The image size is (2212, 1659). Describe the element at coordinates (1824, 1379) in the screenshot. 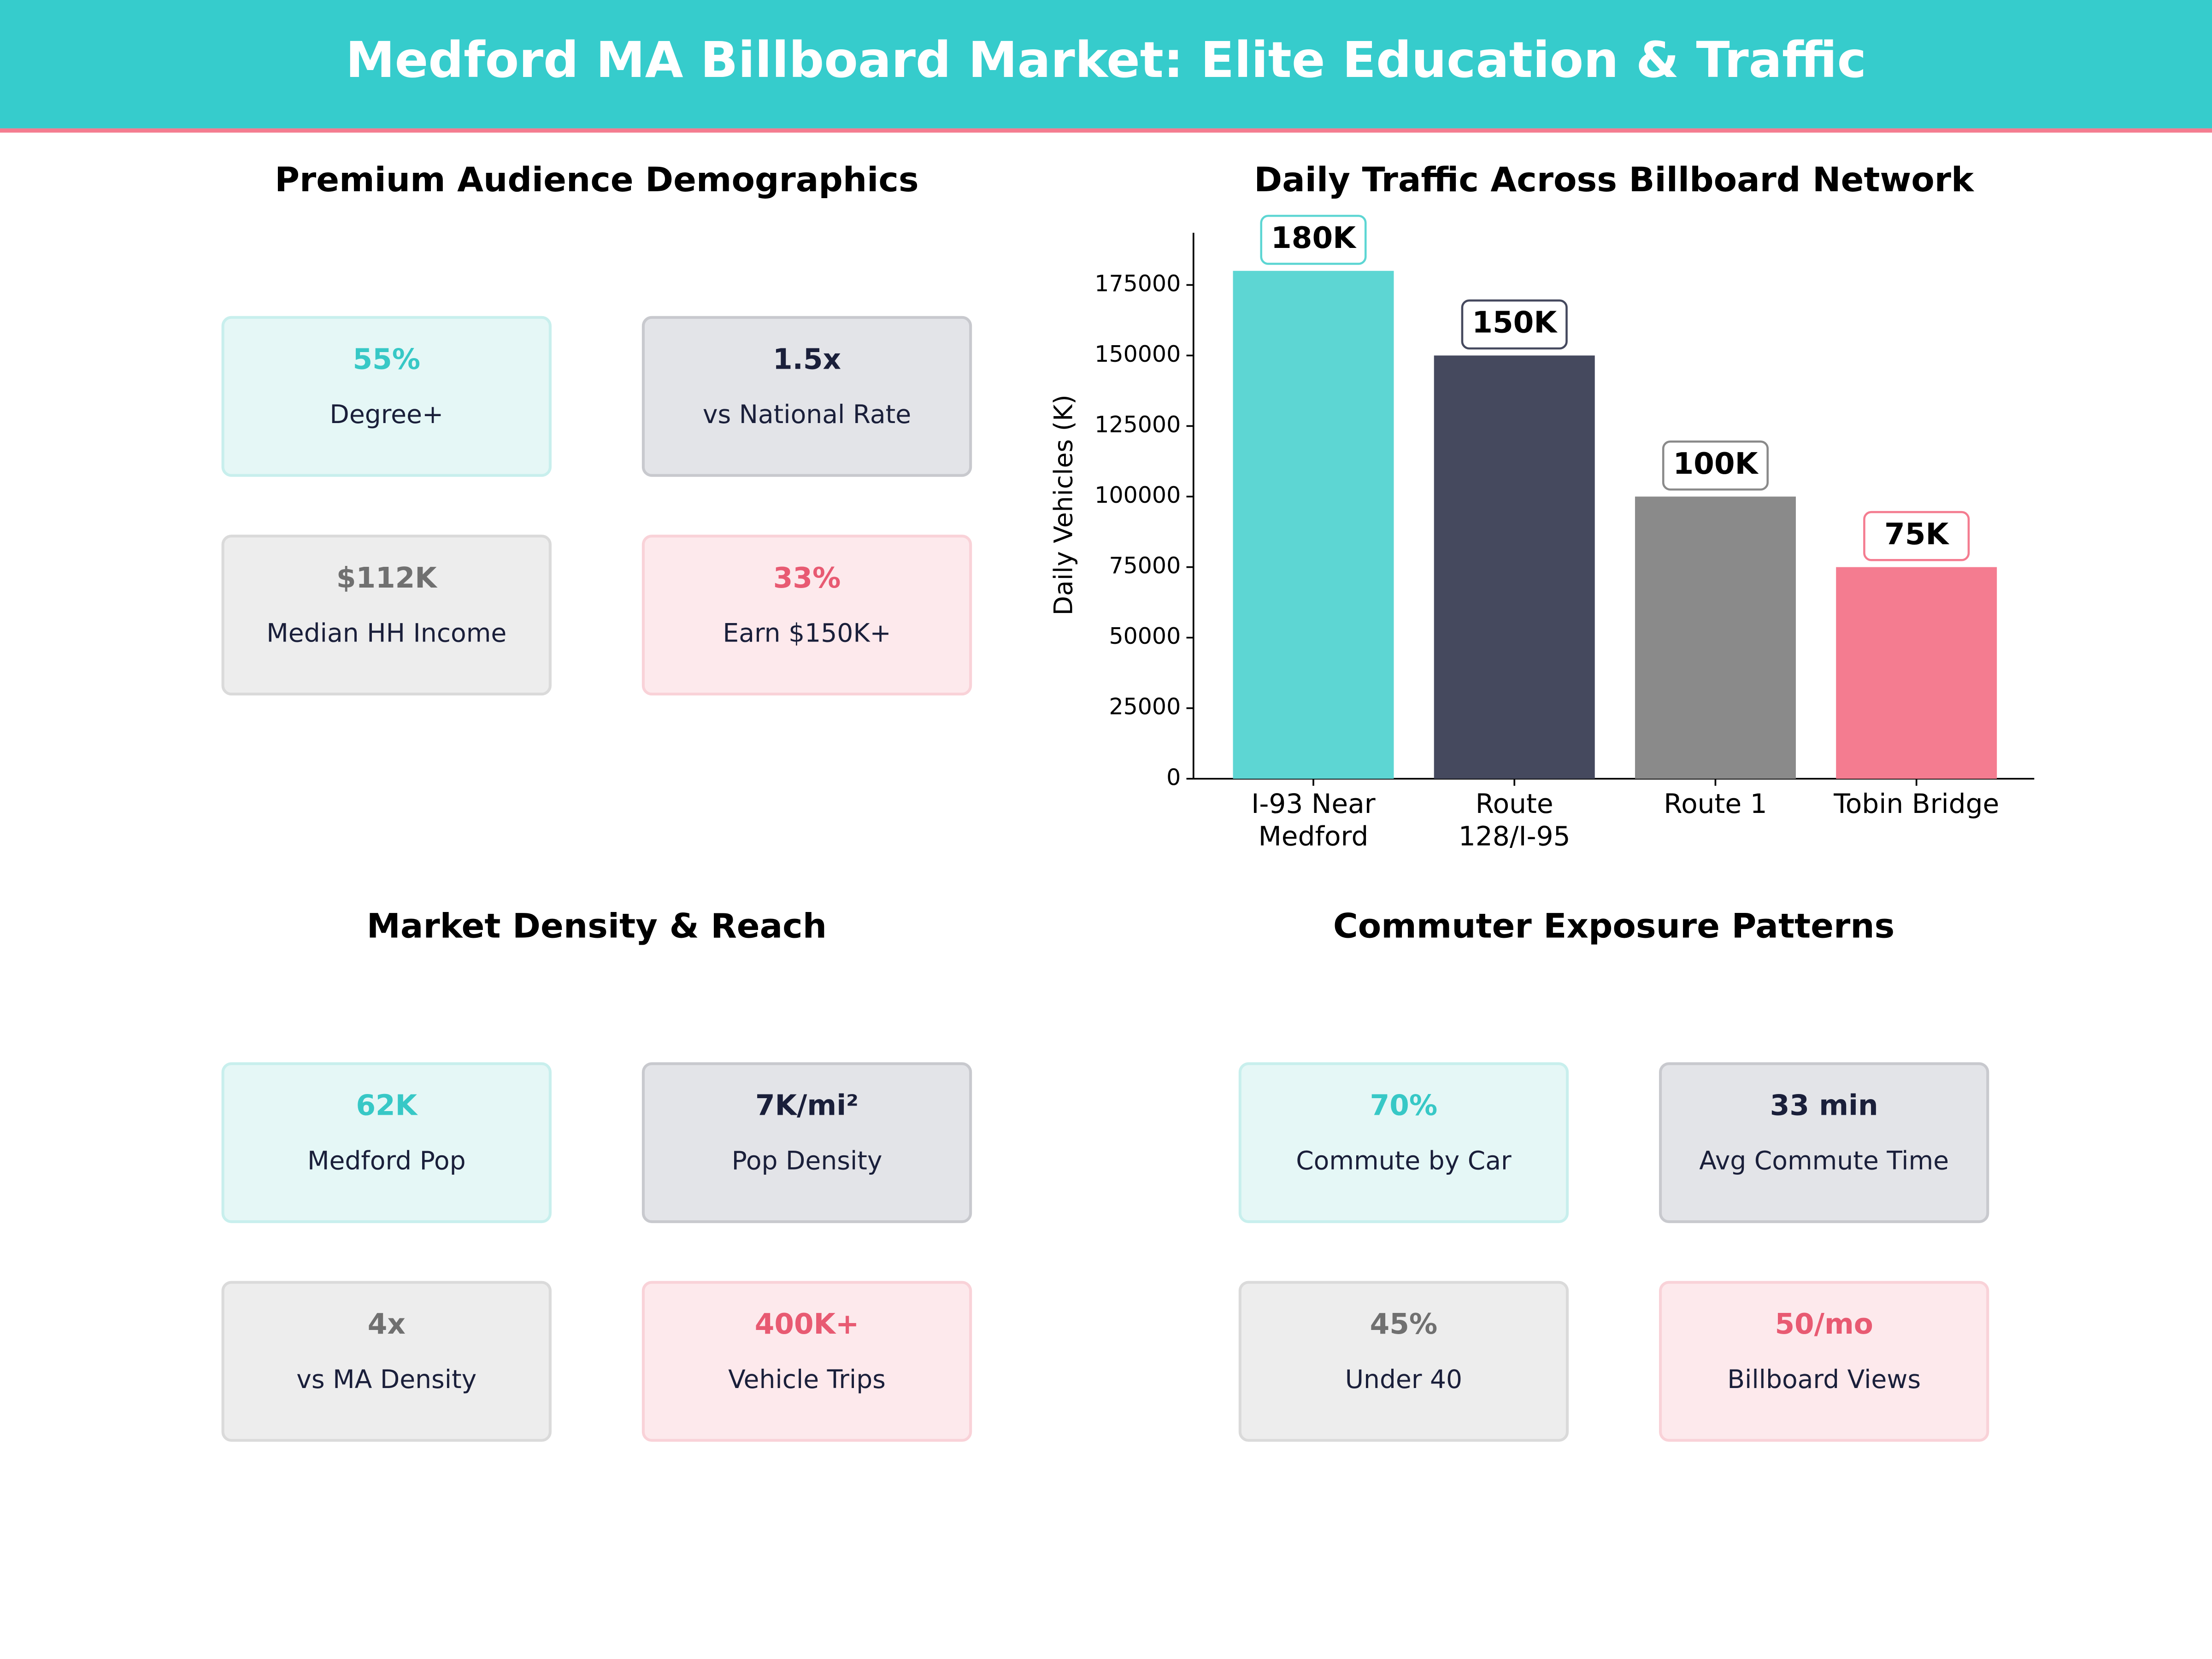

I see `card-label: Billboard Views` at that location.